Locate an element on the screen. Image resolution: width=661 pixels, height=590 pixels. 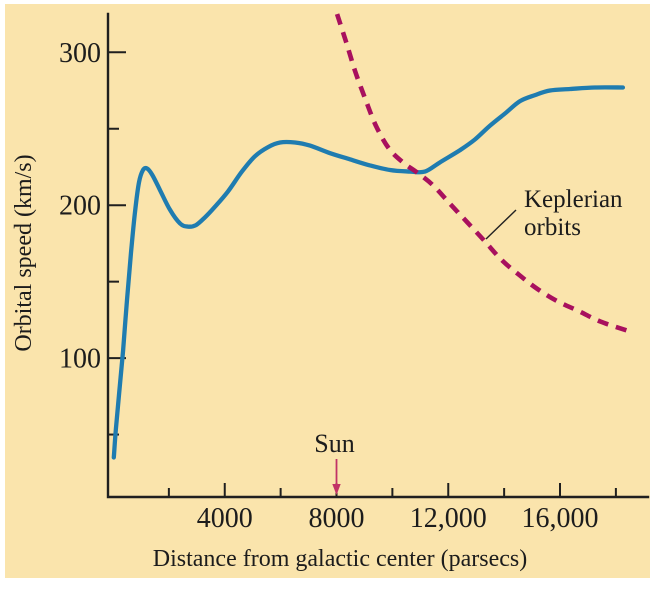
y-axis-tick-labels: 100 200 300 is located at coordinates (80, 206).